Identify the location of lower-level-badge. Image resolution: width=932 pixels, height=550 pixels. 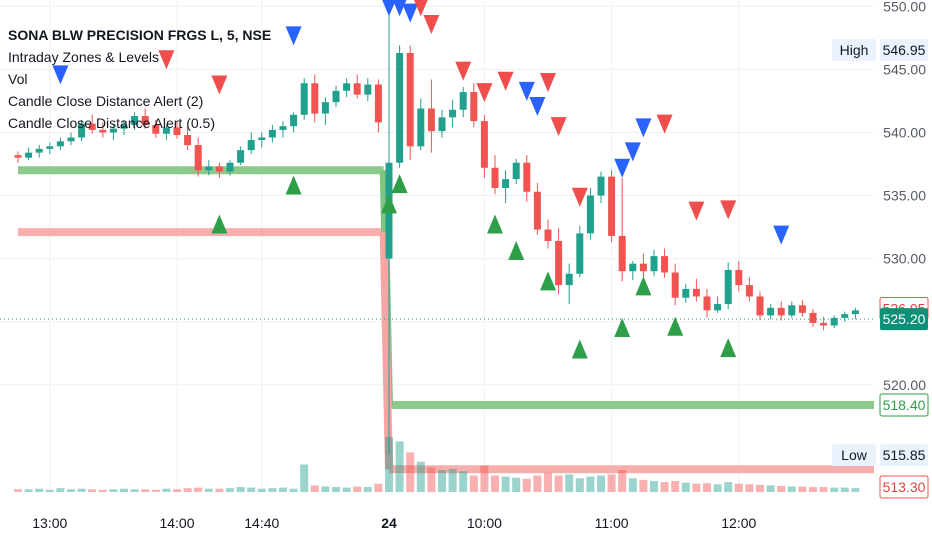
(904, 405).